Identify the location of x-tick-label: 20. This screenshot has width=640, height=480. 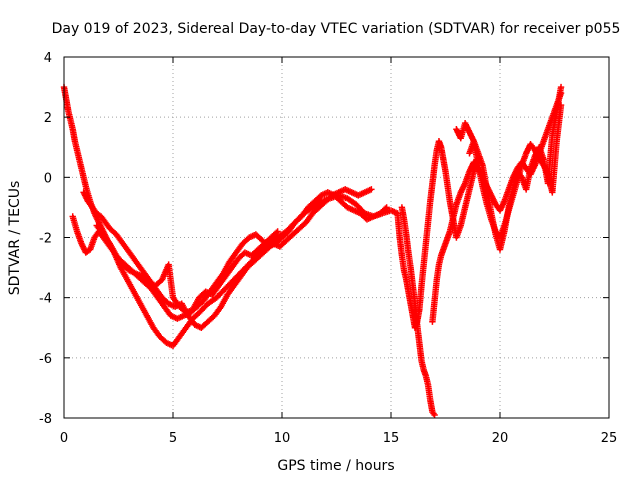
(500, 438).